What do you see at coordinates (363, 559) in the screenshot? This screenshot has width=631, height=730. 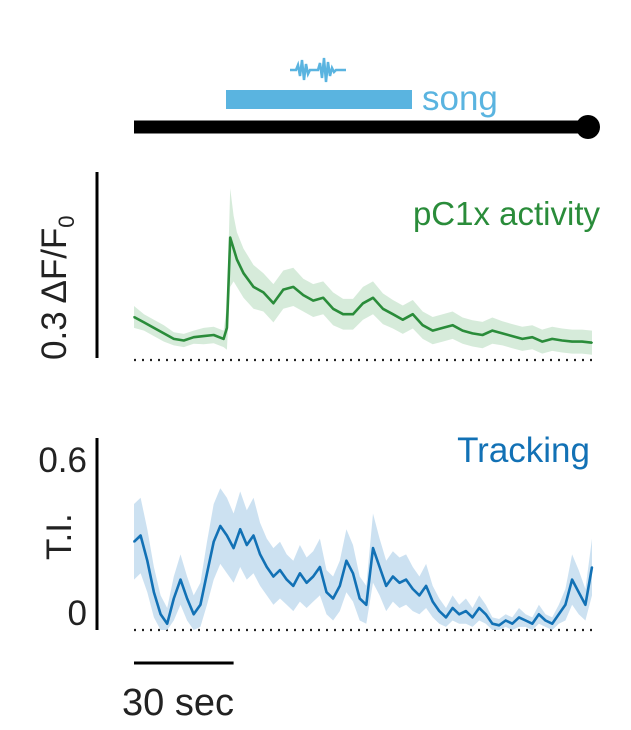 I see `tracking-sem-band` at bounding box center [363, 559].